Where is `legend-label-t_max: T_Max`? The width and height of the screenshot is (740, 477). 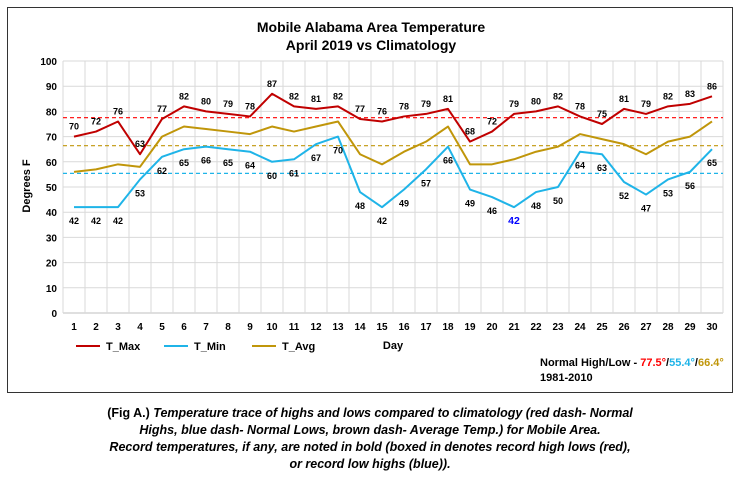 legend-label-t_max: T_Max is located at coordinates (123, 347).